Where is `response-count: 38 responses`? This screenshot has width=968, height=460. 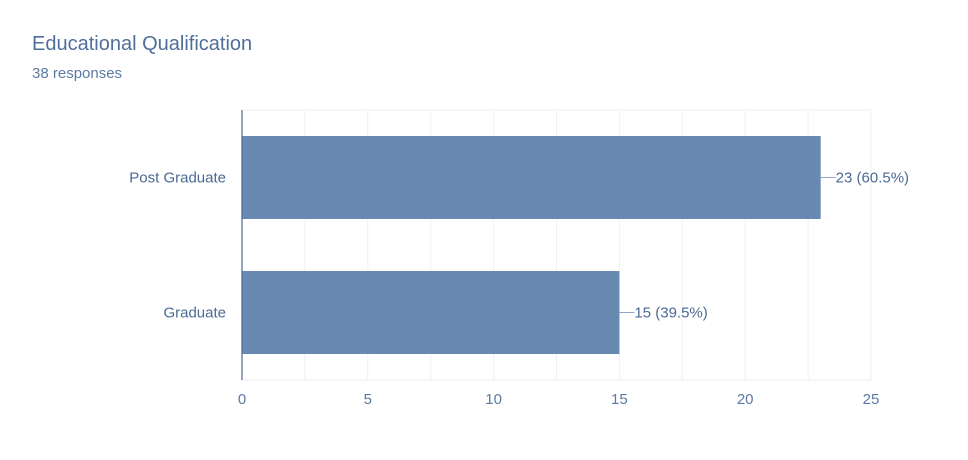
response-count: 38 responses is located at coordinates (77, 73).